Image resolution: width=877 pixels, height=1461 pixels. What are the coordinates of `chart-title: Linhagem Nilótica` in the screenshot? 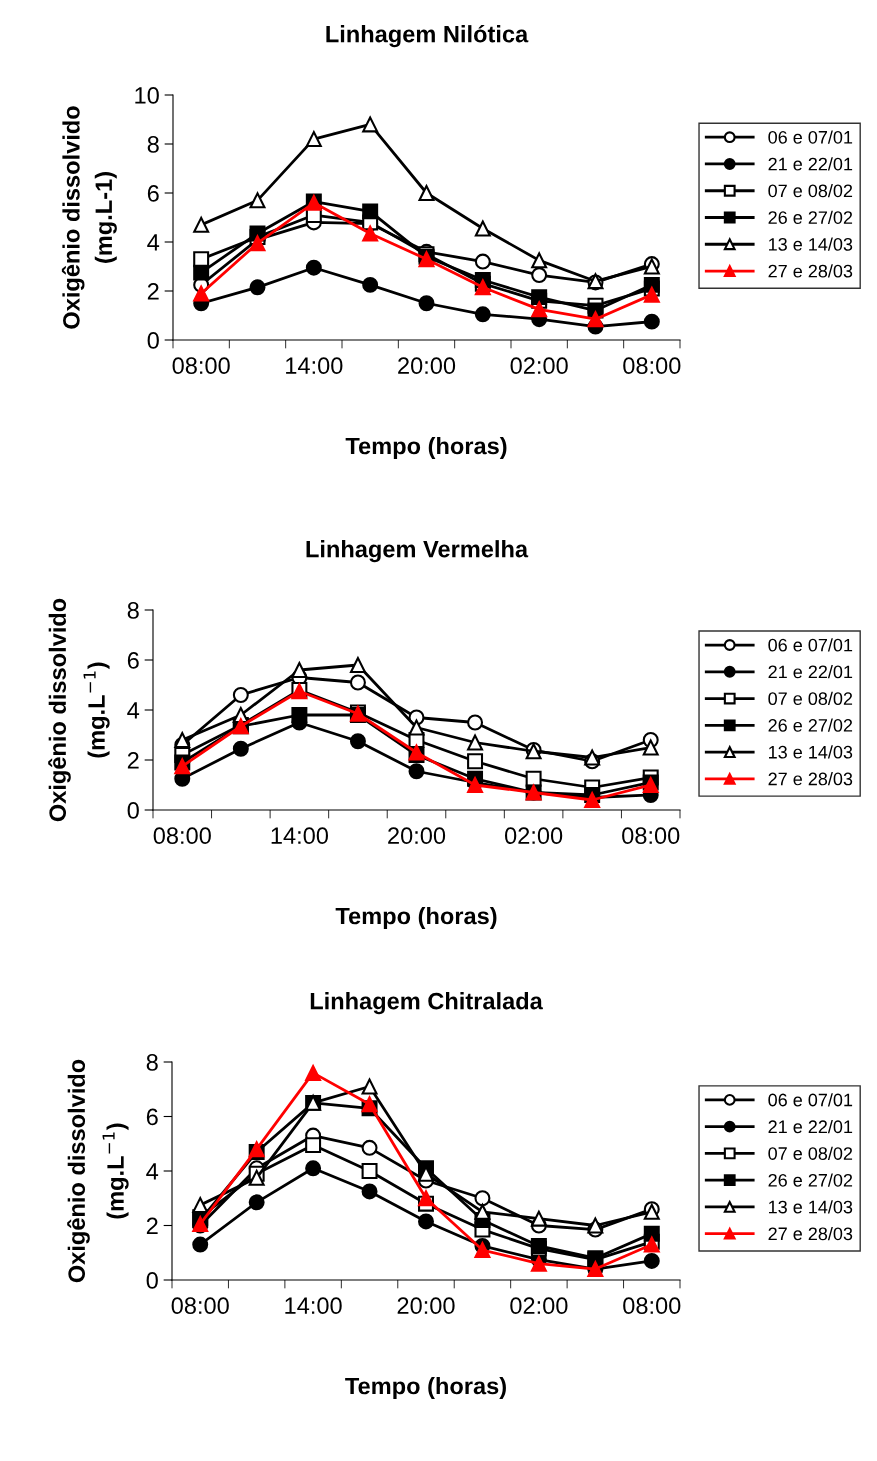 It's located at (427, 36).